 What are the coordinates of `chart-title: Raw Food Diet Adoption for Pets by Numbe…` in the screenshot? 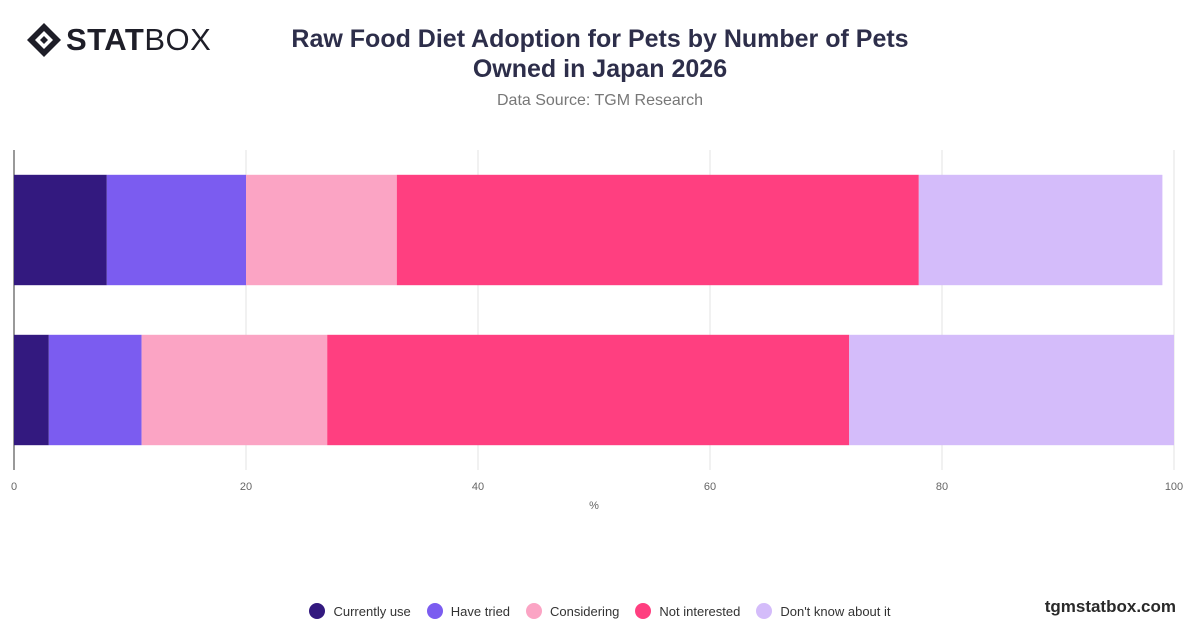 It's located at (600, 54).